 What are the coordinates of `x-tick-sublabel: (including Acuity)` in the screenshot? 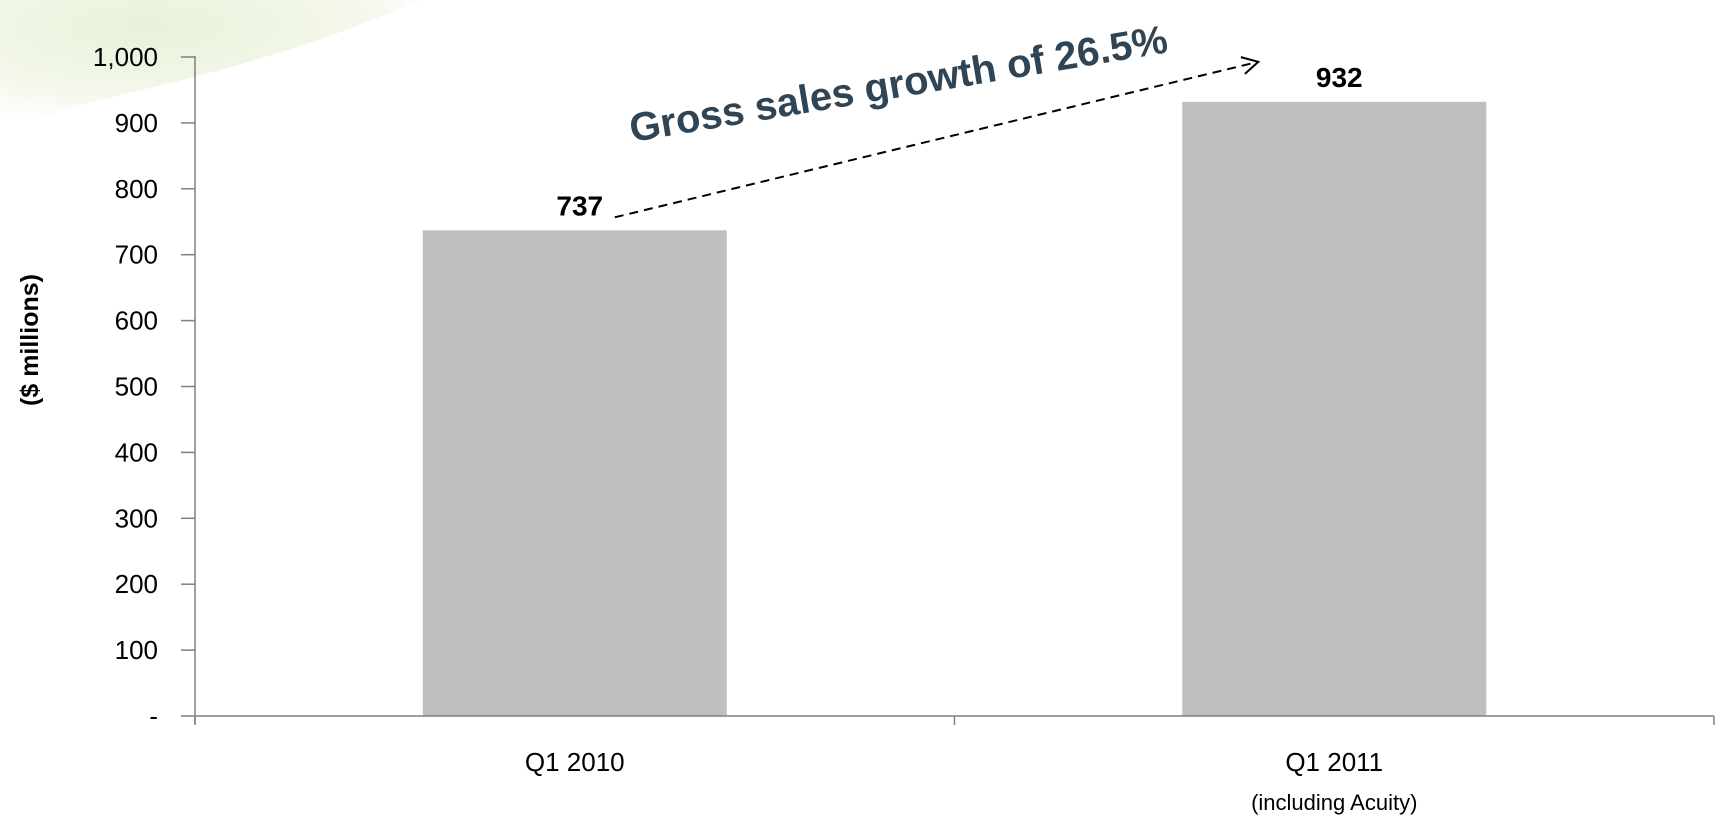 It's located at (1334, 802).